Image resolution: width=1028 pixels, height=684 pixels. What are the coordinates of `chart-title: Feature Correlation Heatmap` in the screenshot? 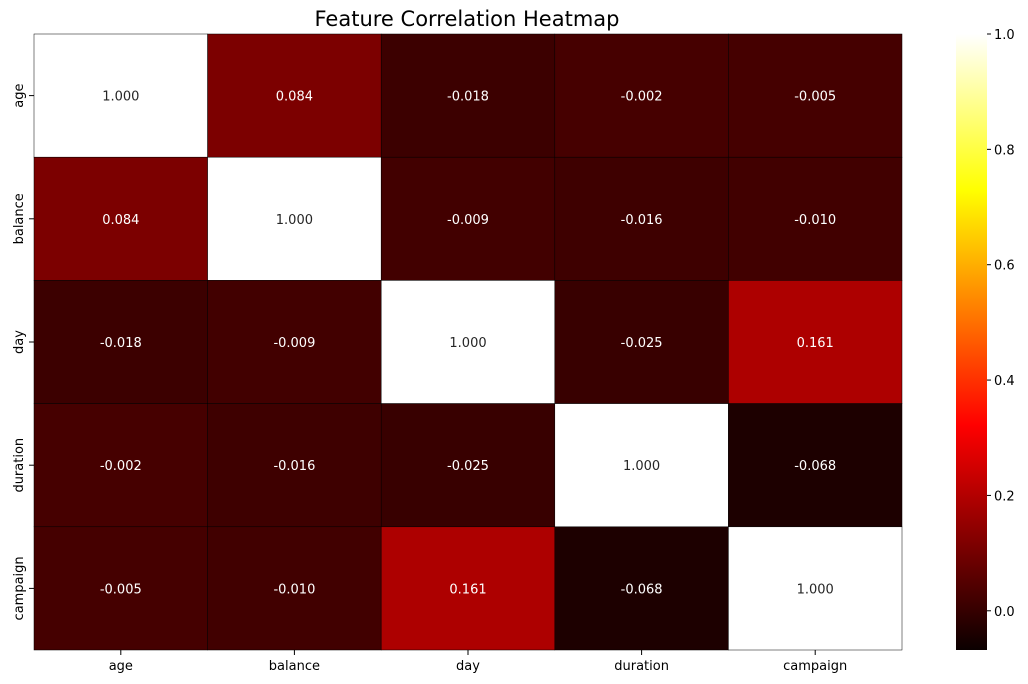 It's located at (467, 19).